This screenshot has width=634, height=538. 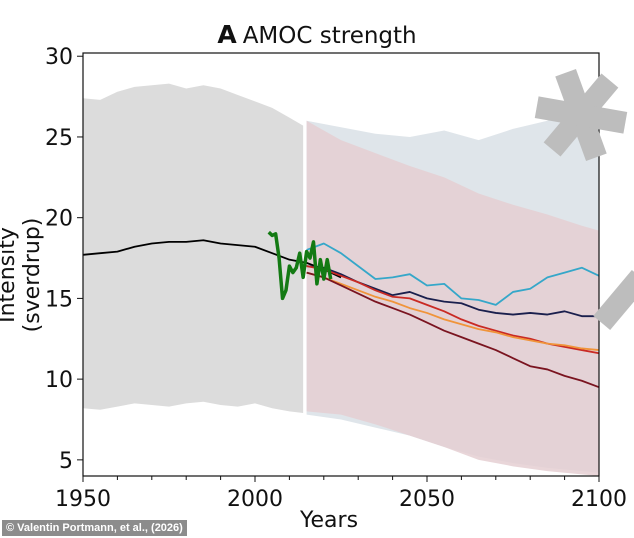 What do you see at coordinates (59, 380) in the screenshot?
I see `y-tick-label: 10` at bounding box center [59, 380].